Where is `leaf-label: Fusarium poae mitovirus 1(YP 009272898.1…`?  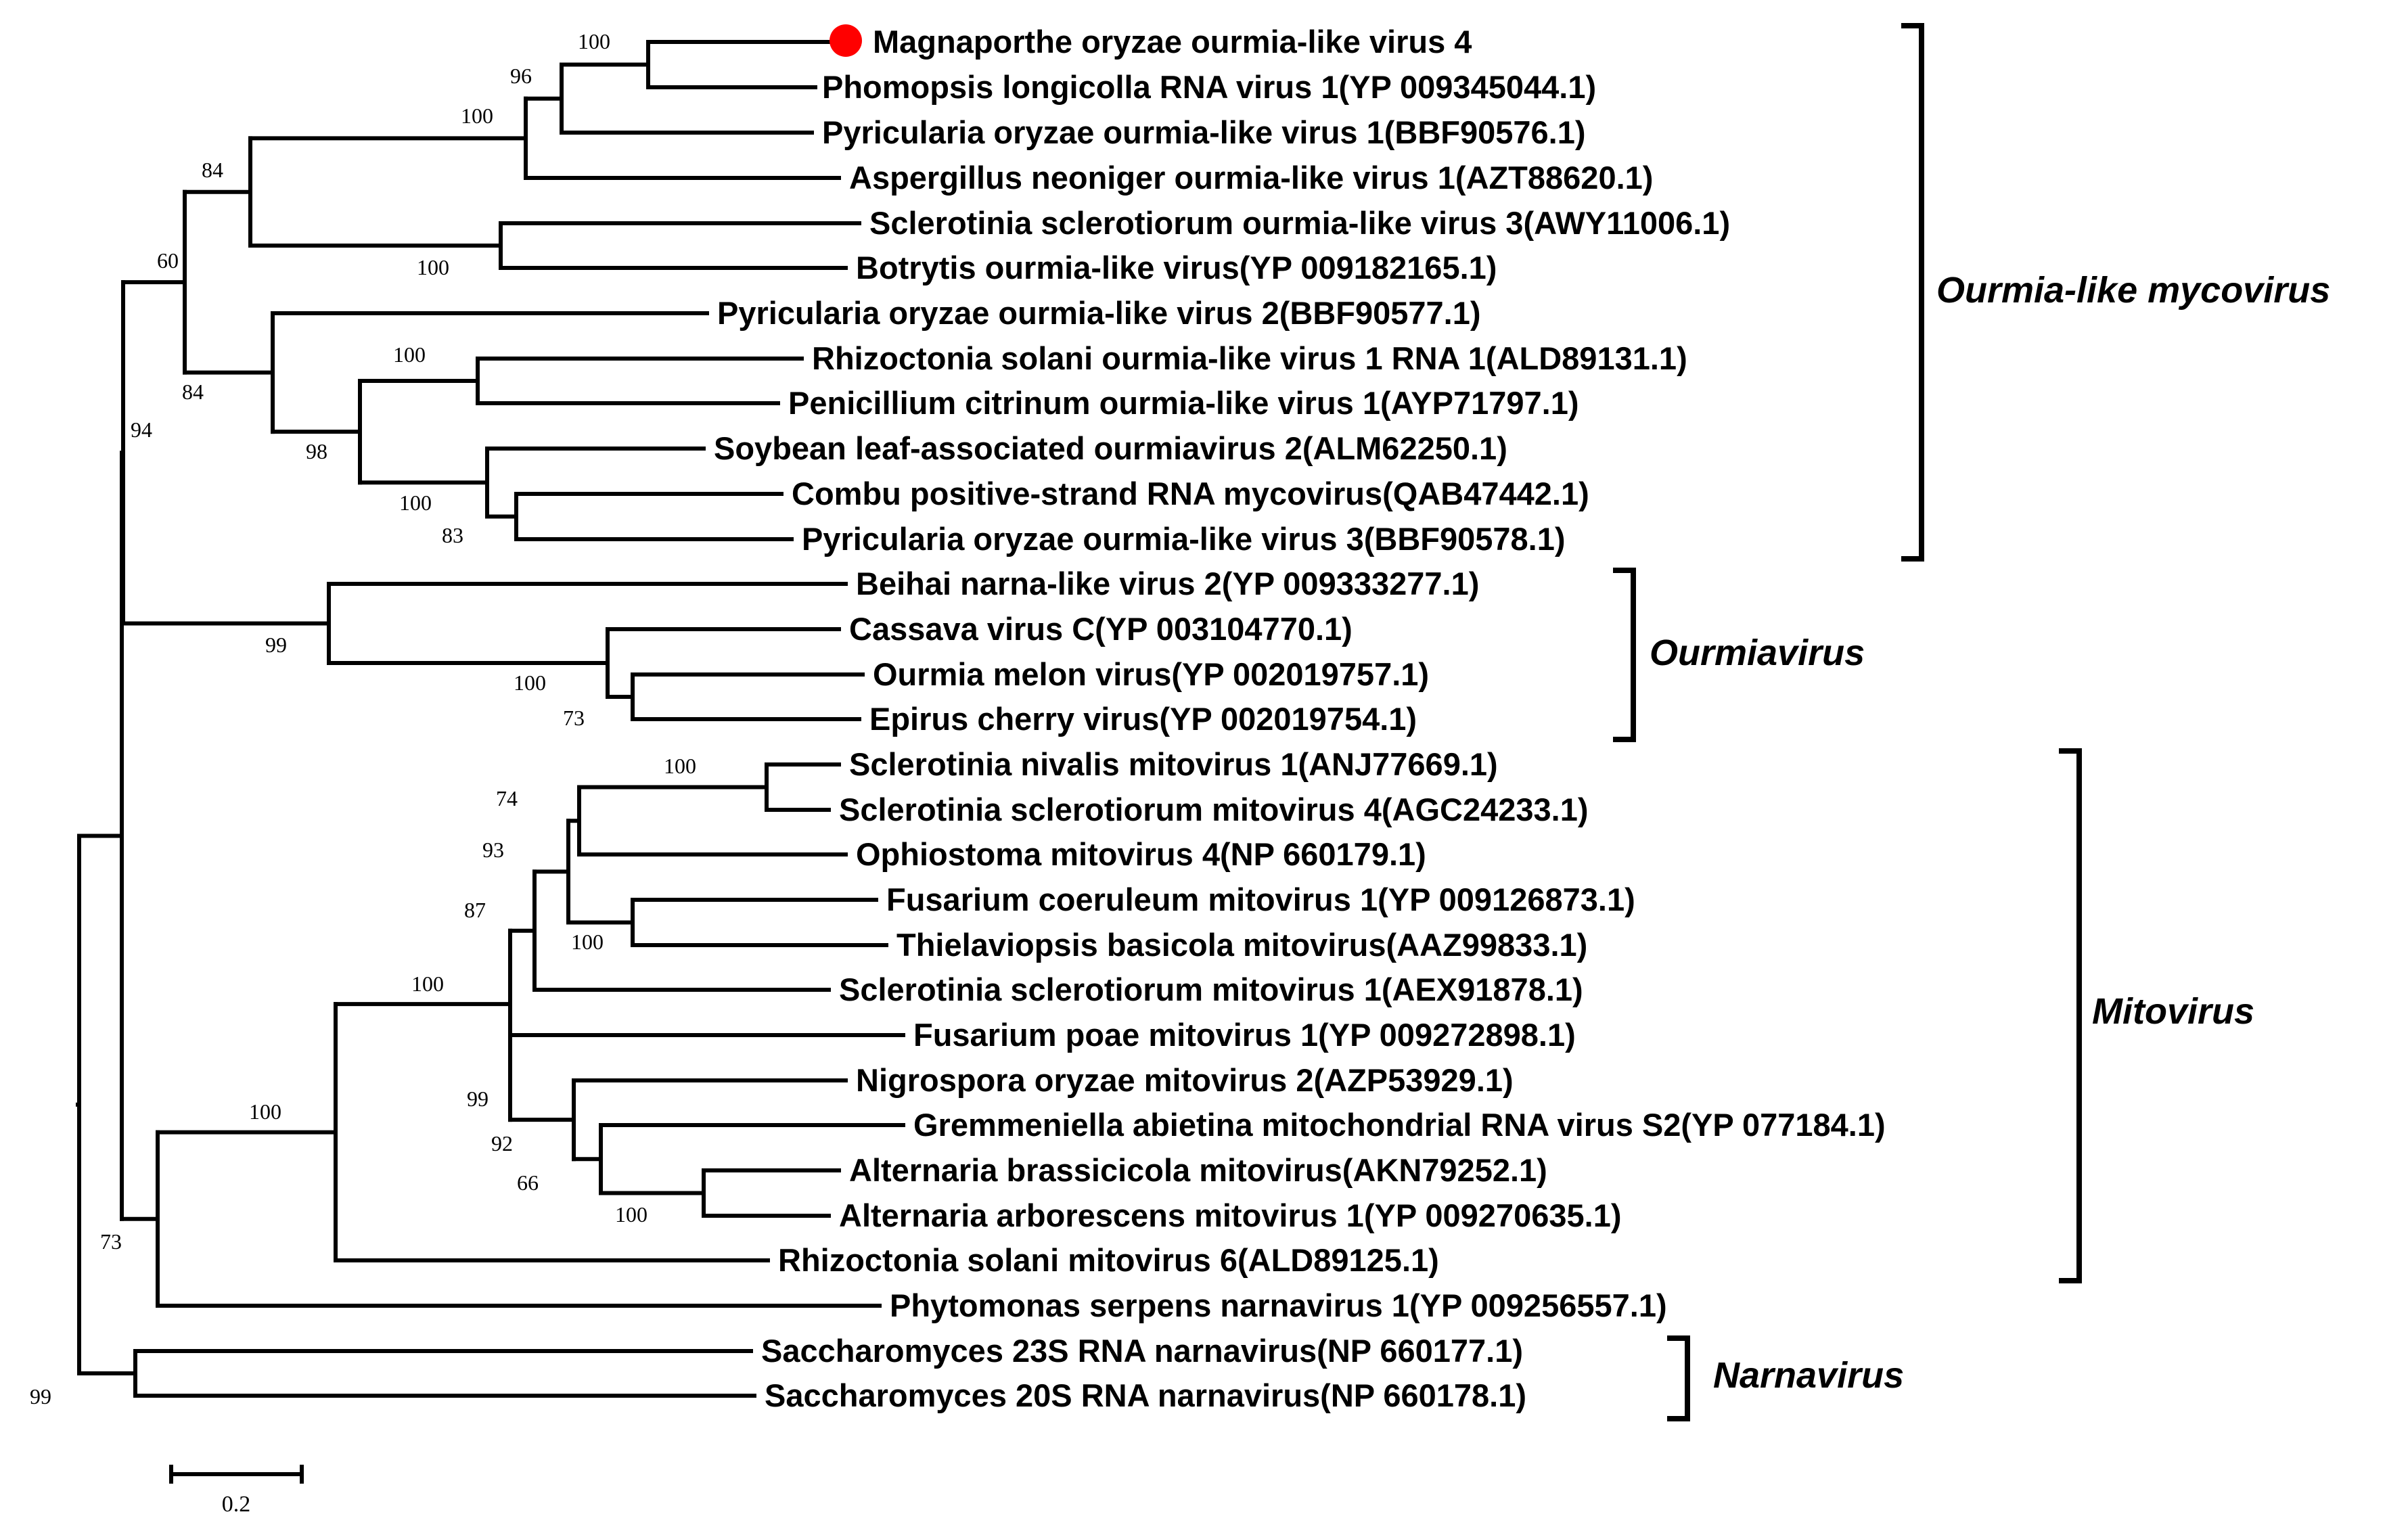
leaf-label: Fusarium poae mitovirus 1(YP 009272898.1… is located at coordinates (1244, 1035).